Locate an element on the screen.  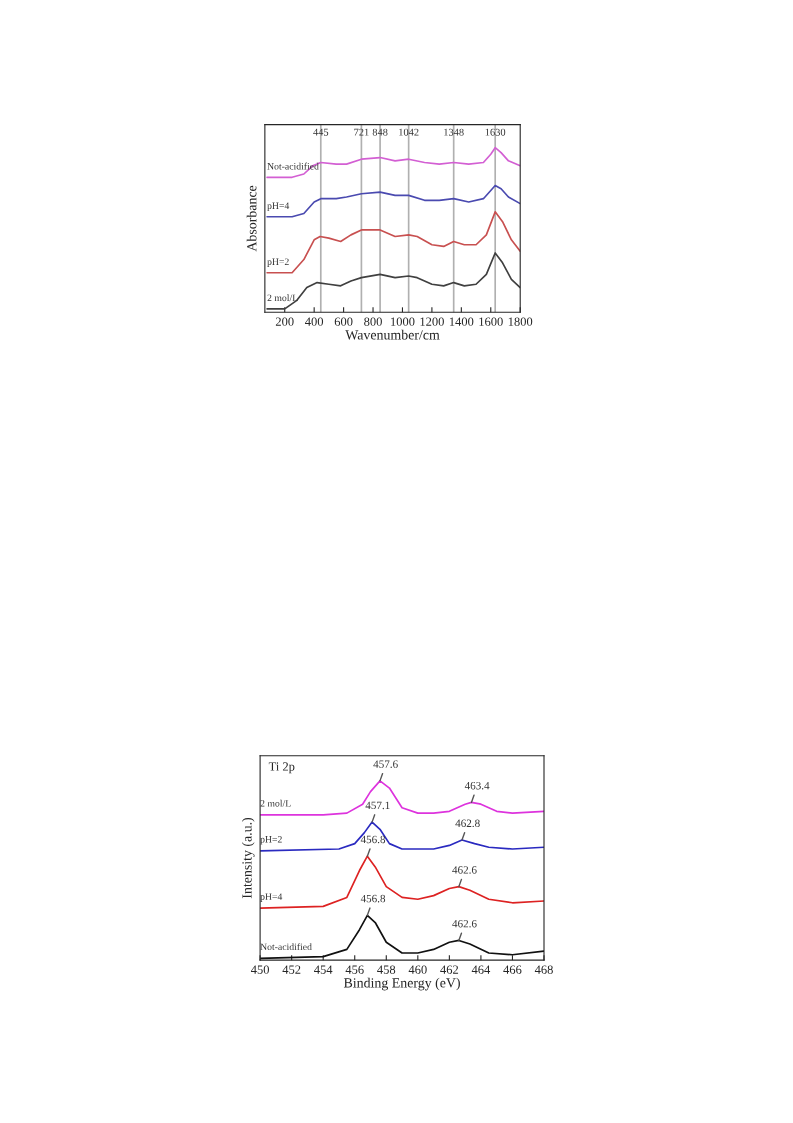
x-tick-label: 460 is located at coordinates (417, 969).